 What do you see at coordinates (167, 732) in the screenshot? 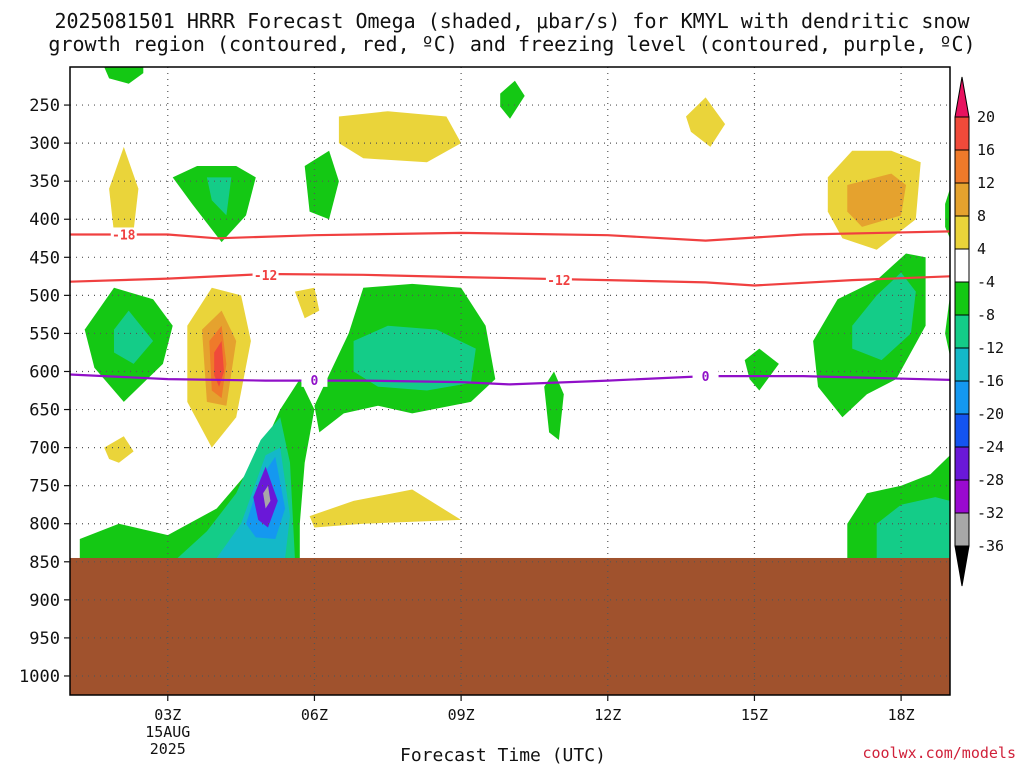
I see `x-tick-sublabel-0: 15AUG` at bounding box center [167, 732].